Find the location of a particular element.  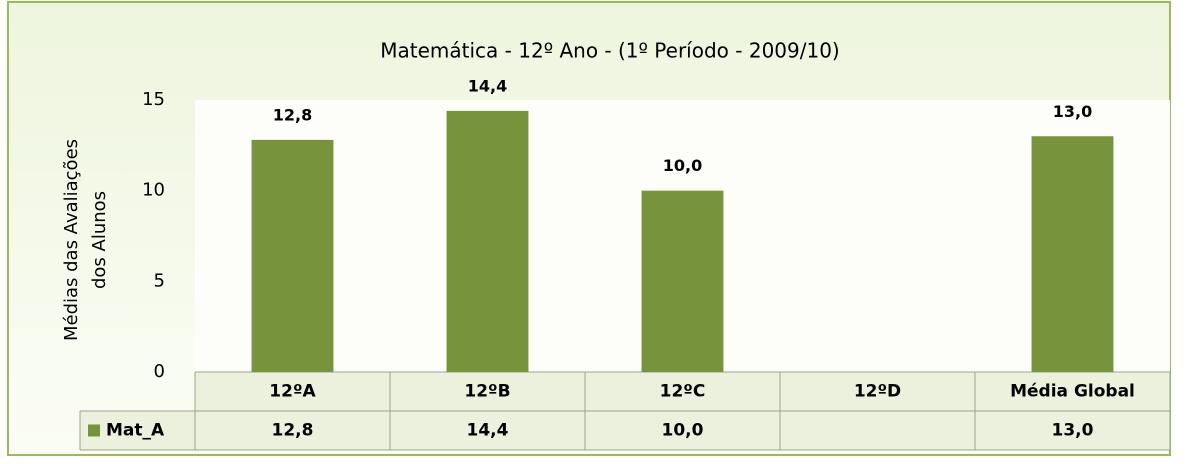

y-tick-label: 5 is located at coordinates (159, 280).